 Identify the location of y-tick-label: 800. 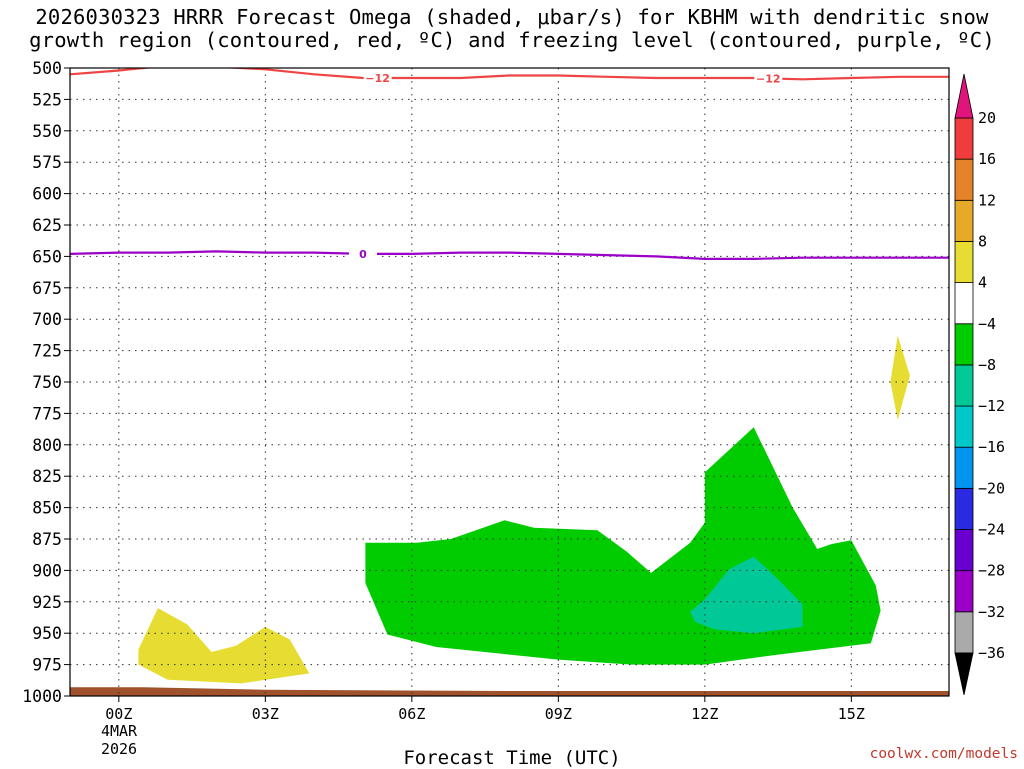
(47, 445).